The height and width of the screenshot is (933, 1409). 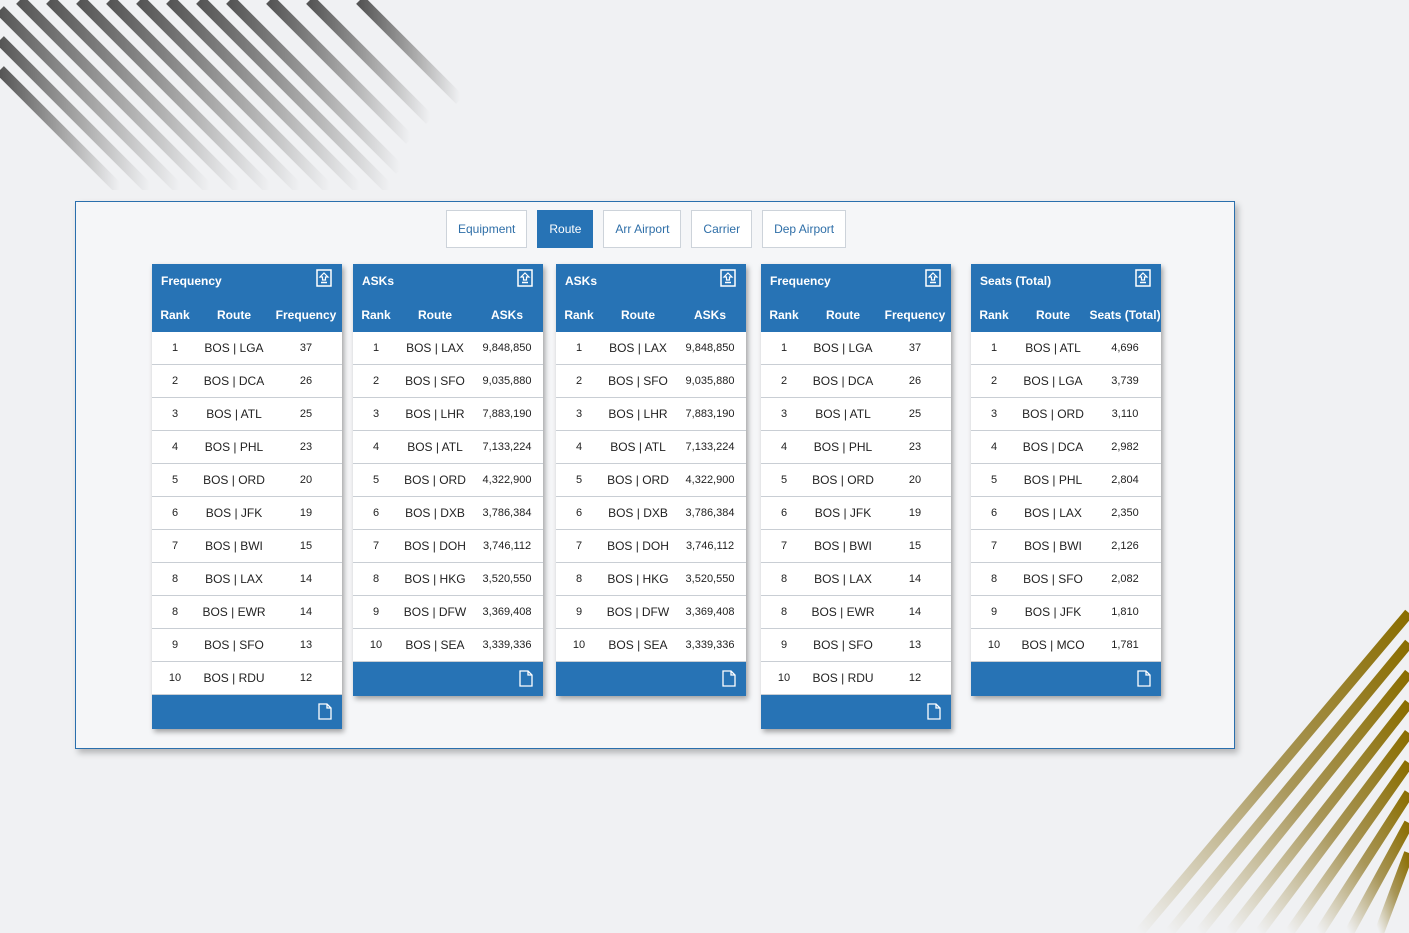 What do you see at coordinates (710, 480) in the screenshot?
I see `value-cell: 4,322,900` at bounding box center [710, 480].